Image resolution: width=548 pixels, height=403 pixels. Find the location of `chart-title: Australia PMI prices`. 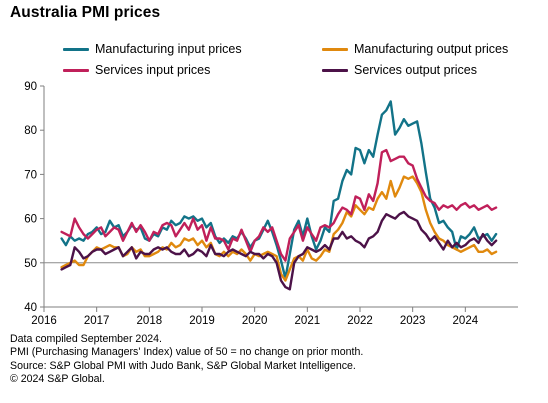

chart-title: Australia PMI prices is located at coordinates (85, 12).